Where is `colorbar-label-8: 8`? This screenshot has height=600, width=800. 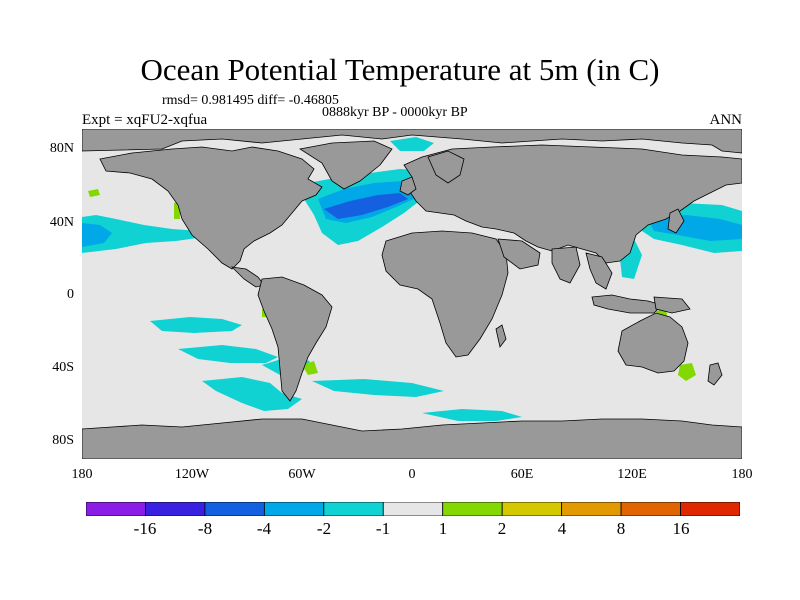
colorbar-label-8: 8 is located at coordinates (621, 528).